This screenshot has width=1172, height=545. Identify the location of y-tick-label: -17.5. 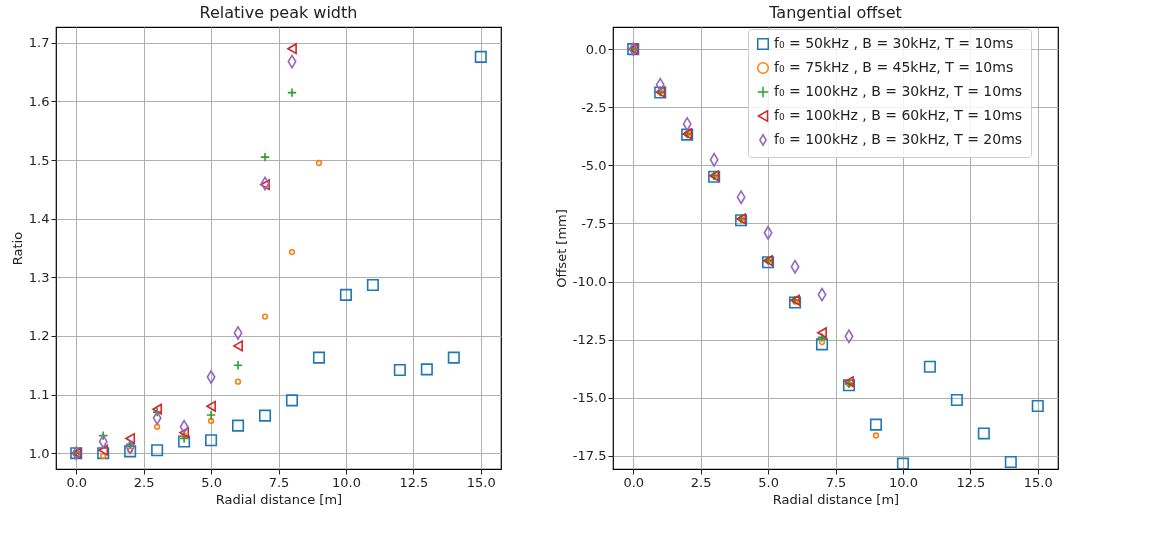
(589, 456).